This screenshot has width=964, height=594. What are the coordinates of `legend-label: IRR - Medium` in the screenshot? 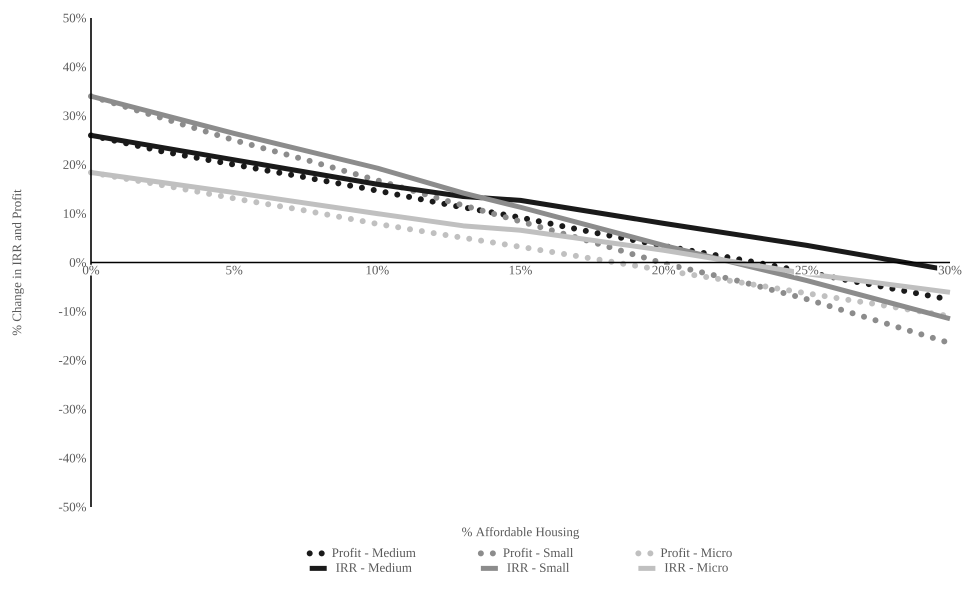 It's located at (374, 567).